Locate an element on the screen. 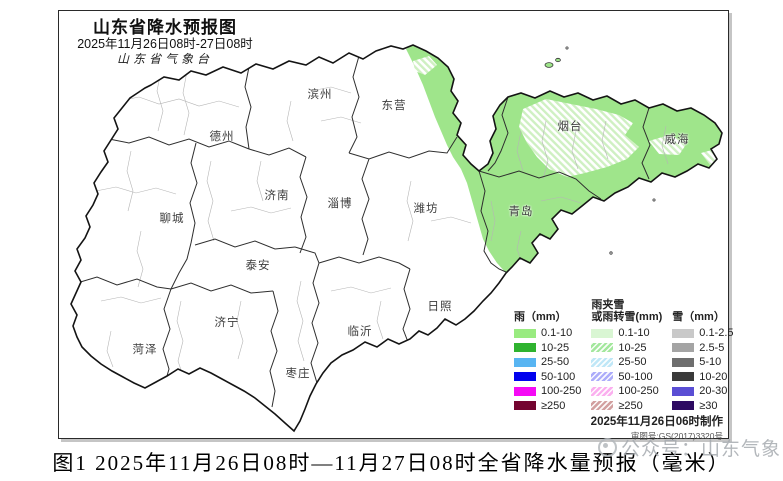  legend-credits: 2025年11月26日06时制作 审图号:GS(2017)3320号 is located at coordinates (657, 427).